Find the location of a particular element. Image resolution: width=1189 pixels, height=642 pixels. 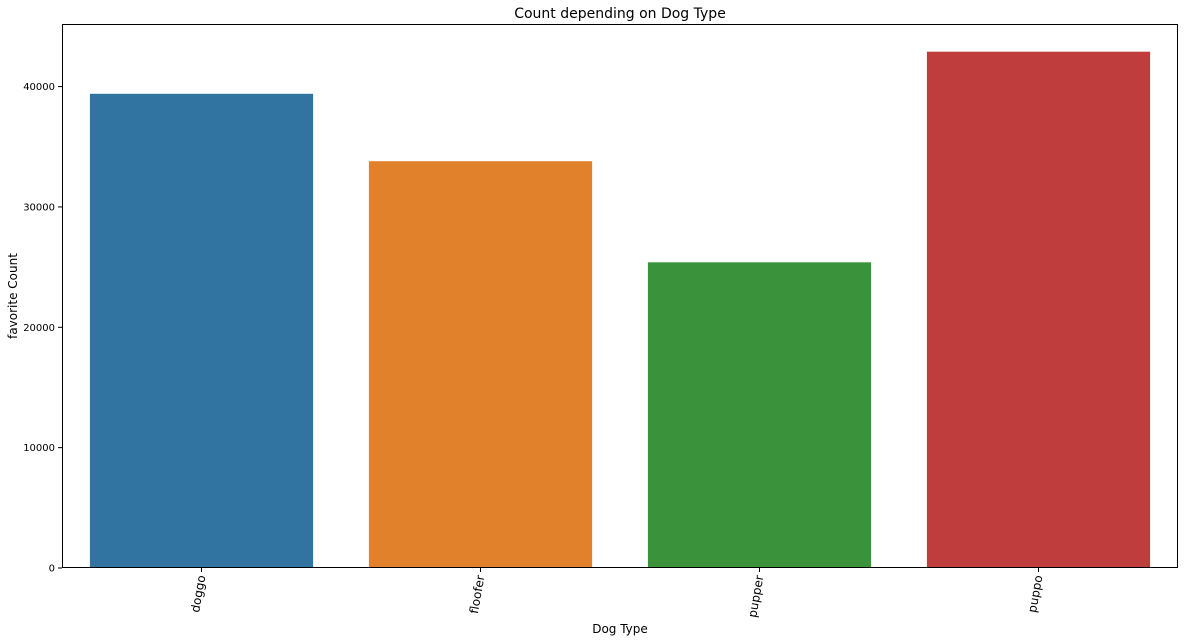

y-tick-label: 20000 is located at coordinates (39, 328).